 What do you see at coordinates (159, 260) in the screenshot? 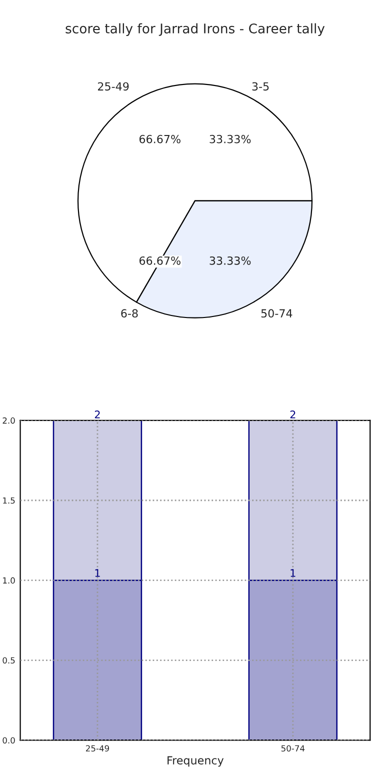
I see `text: 66.67%` at bounding box center [159, 260].